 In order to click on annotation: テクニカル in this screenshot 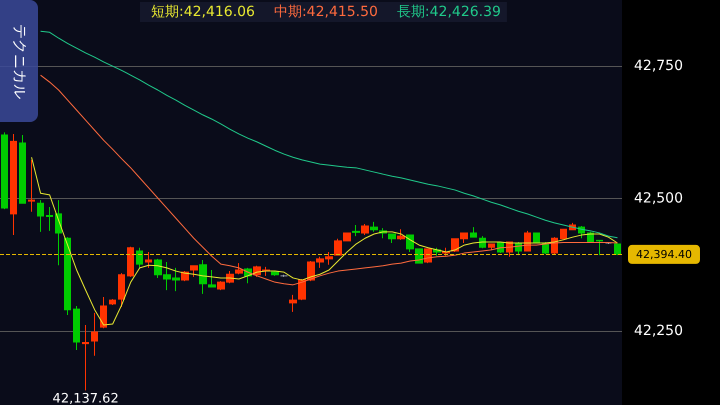, I will do `click(19, 61)`.